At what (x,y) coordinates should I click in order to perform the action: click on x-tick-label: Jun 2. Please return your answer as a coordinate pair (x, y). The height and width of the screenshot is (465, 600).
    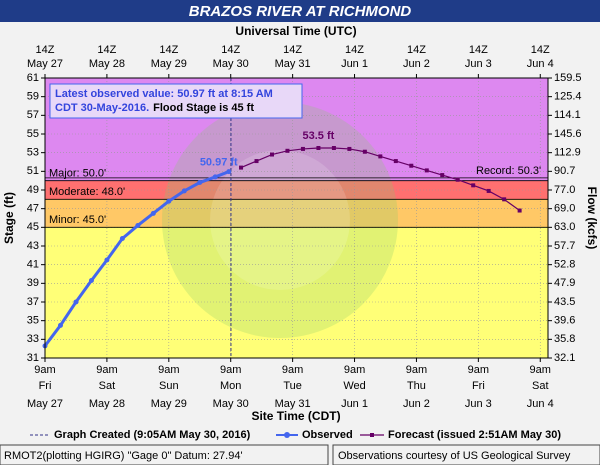
    Looking at the image, I should click on (416, 404).